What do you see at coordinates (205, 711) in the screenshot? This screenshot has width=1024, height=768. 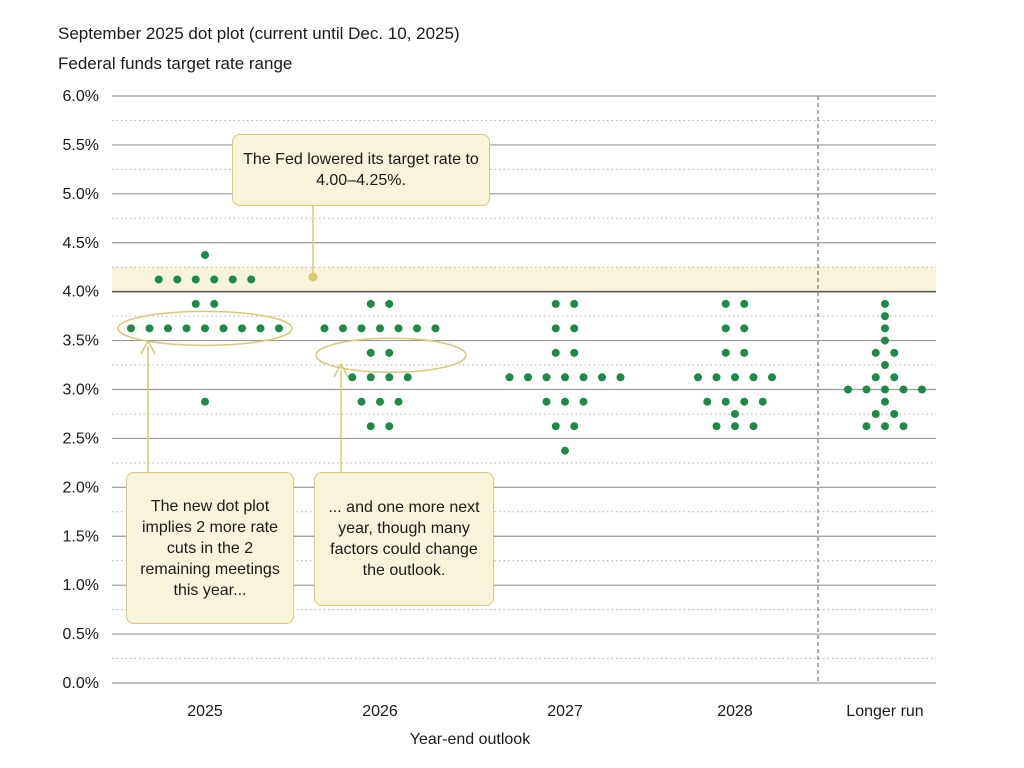 I see `x-tick-label: 2025` at bounding box center [205, 711].